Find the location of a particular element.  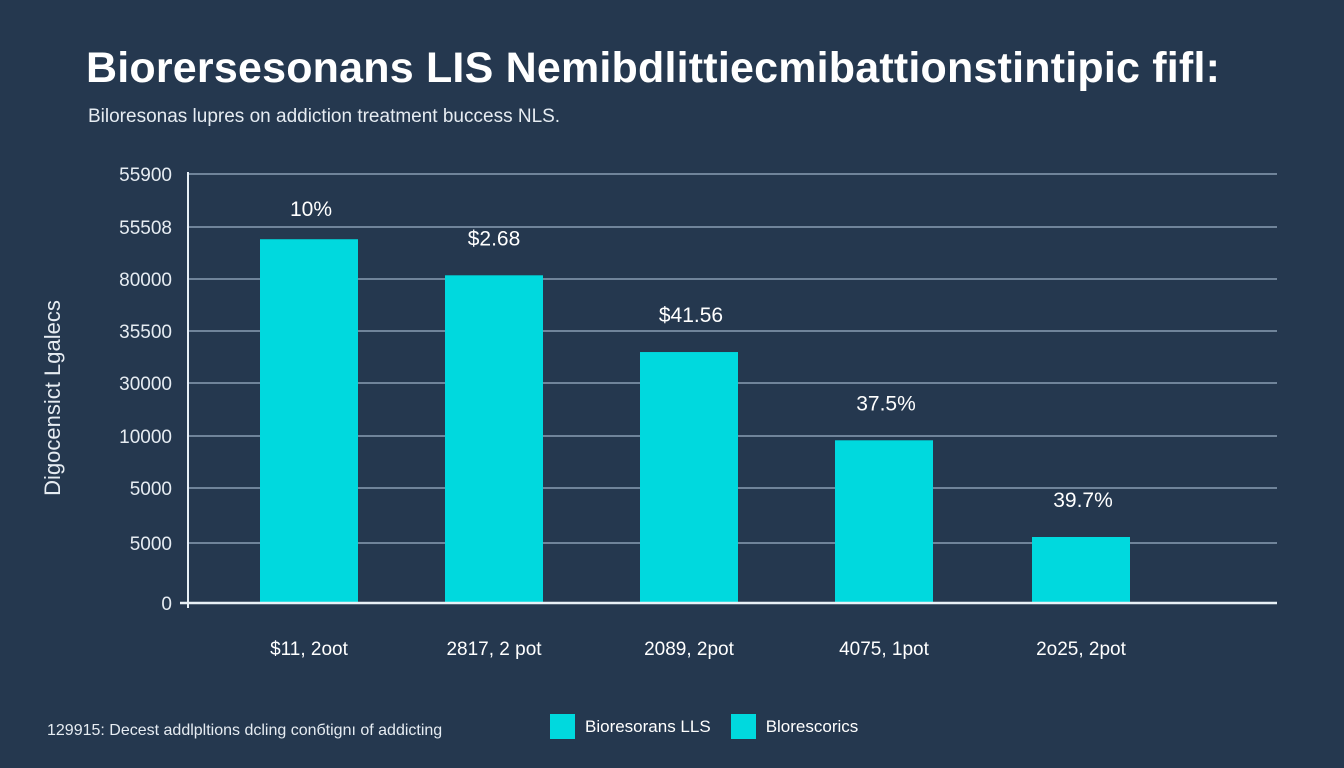

y-tick-label: 80000 is located at coordinates (145, 280).